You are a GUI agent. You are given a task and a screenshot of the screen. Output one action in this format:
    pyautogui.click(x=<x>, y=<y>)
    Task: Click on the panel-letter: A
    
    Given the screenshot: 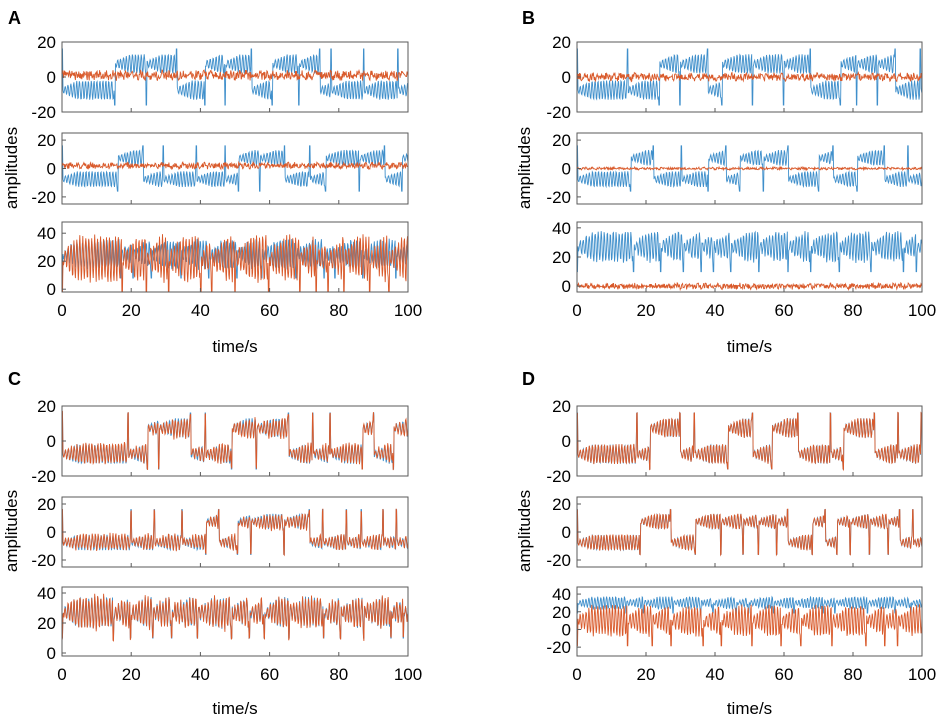 What is the action you would take?
    pyautogui.click(x=14, y=18)
    